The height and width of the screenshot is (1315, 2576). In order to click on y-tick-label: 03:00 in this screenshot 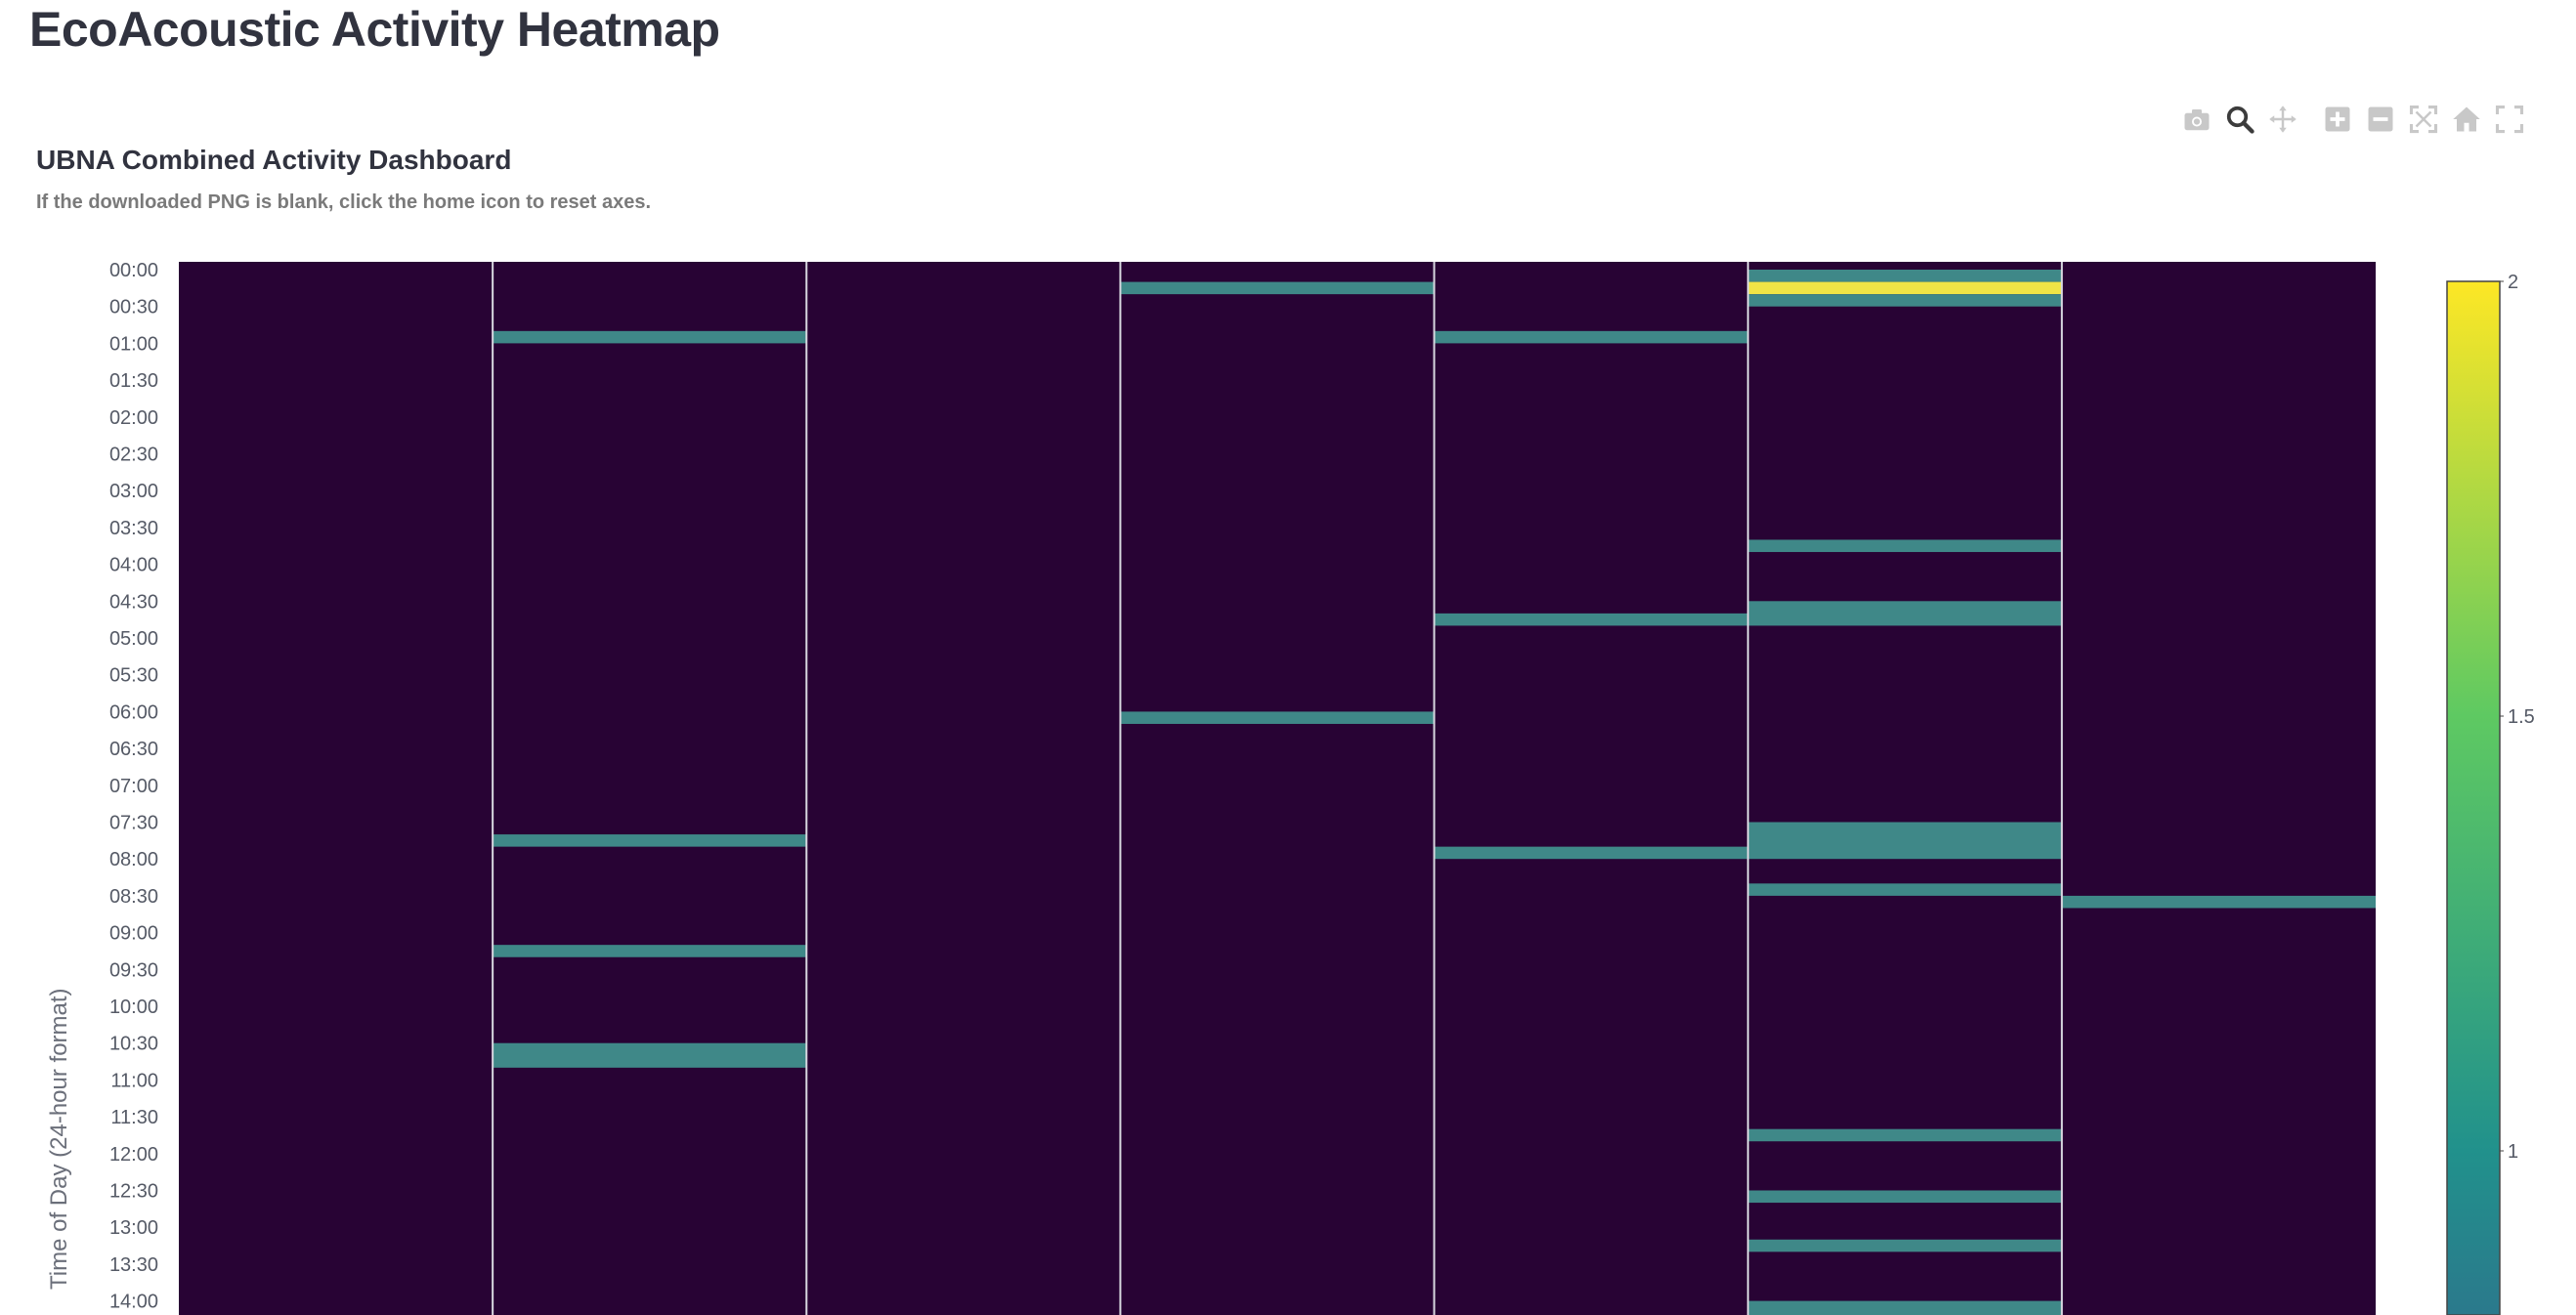, I will do `click(134, 491)`.